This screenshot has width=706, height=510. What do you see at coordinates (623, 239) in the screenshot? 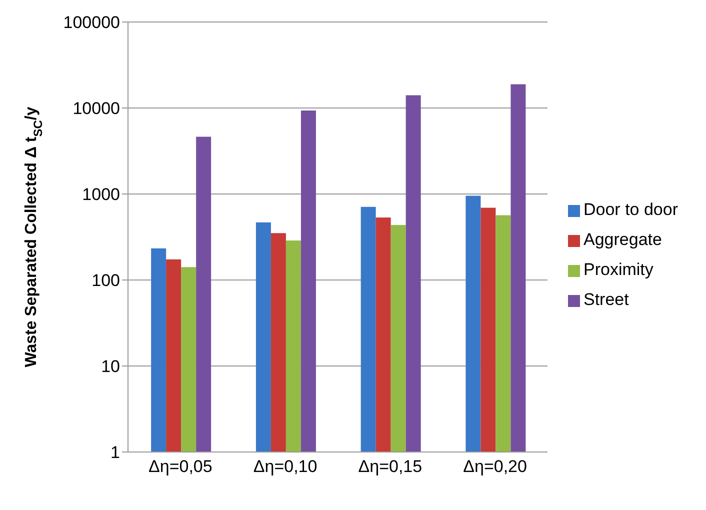
I see `legend-label: Aggregate` at bounding box center [623, 239].